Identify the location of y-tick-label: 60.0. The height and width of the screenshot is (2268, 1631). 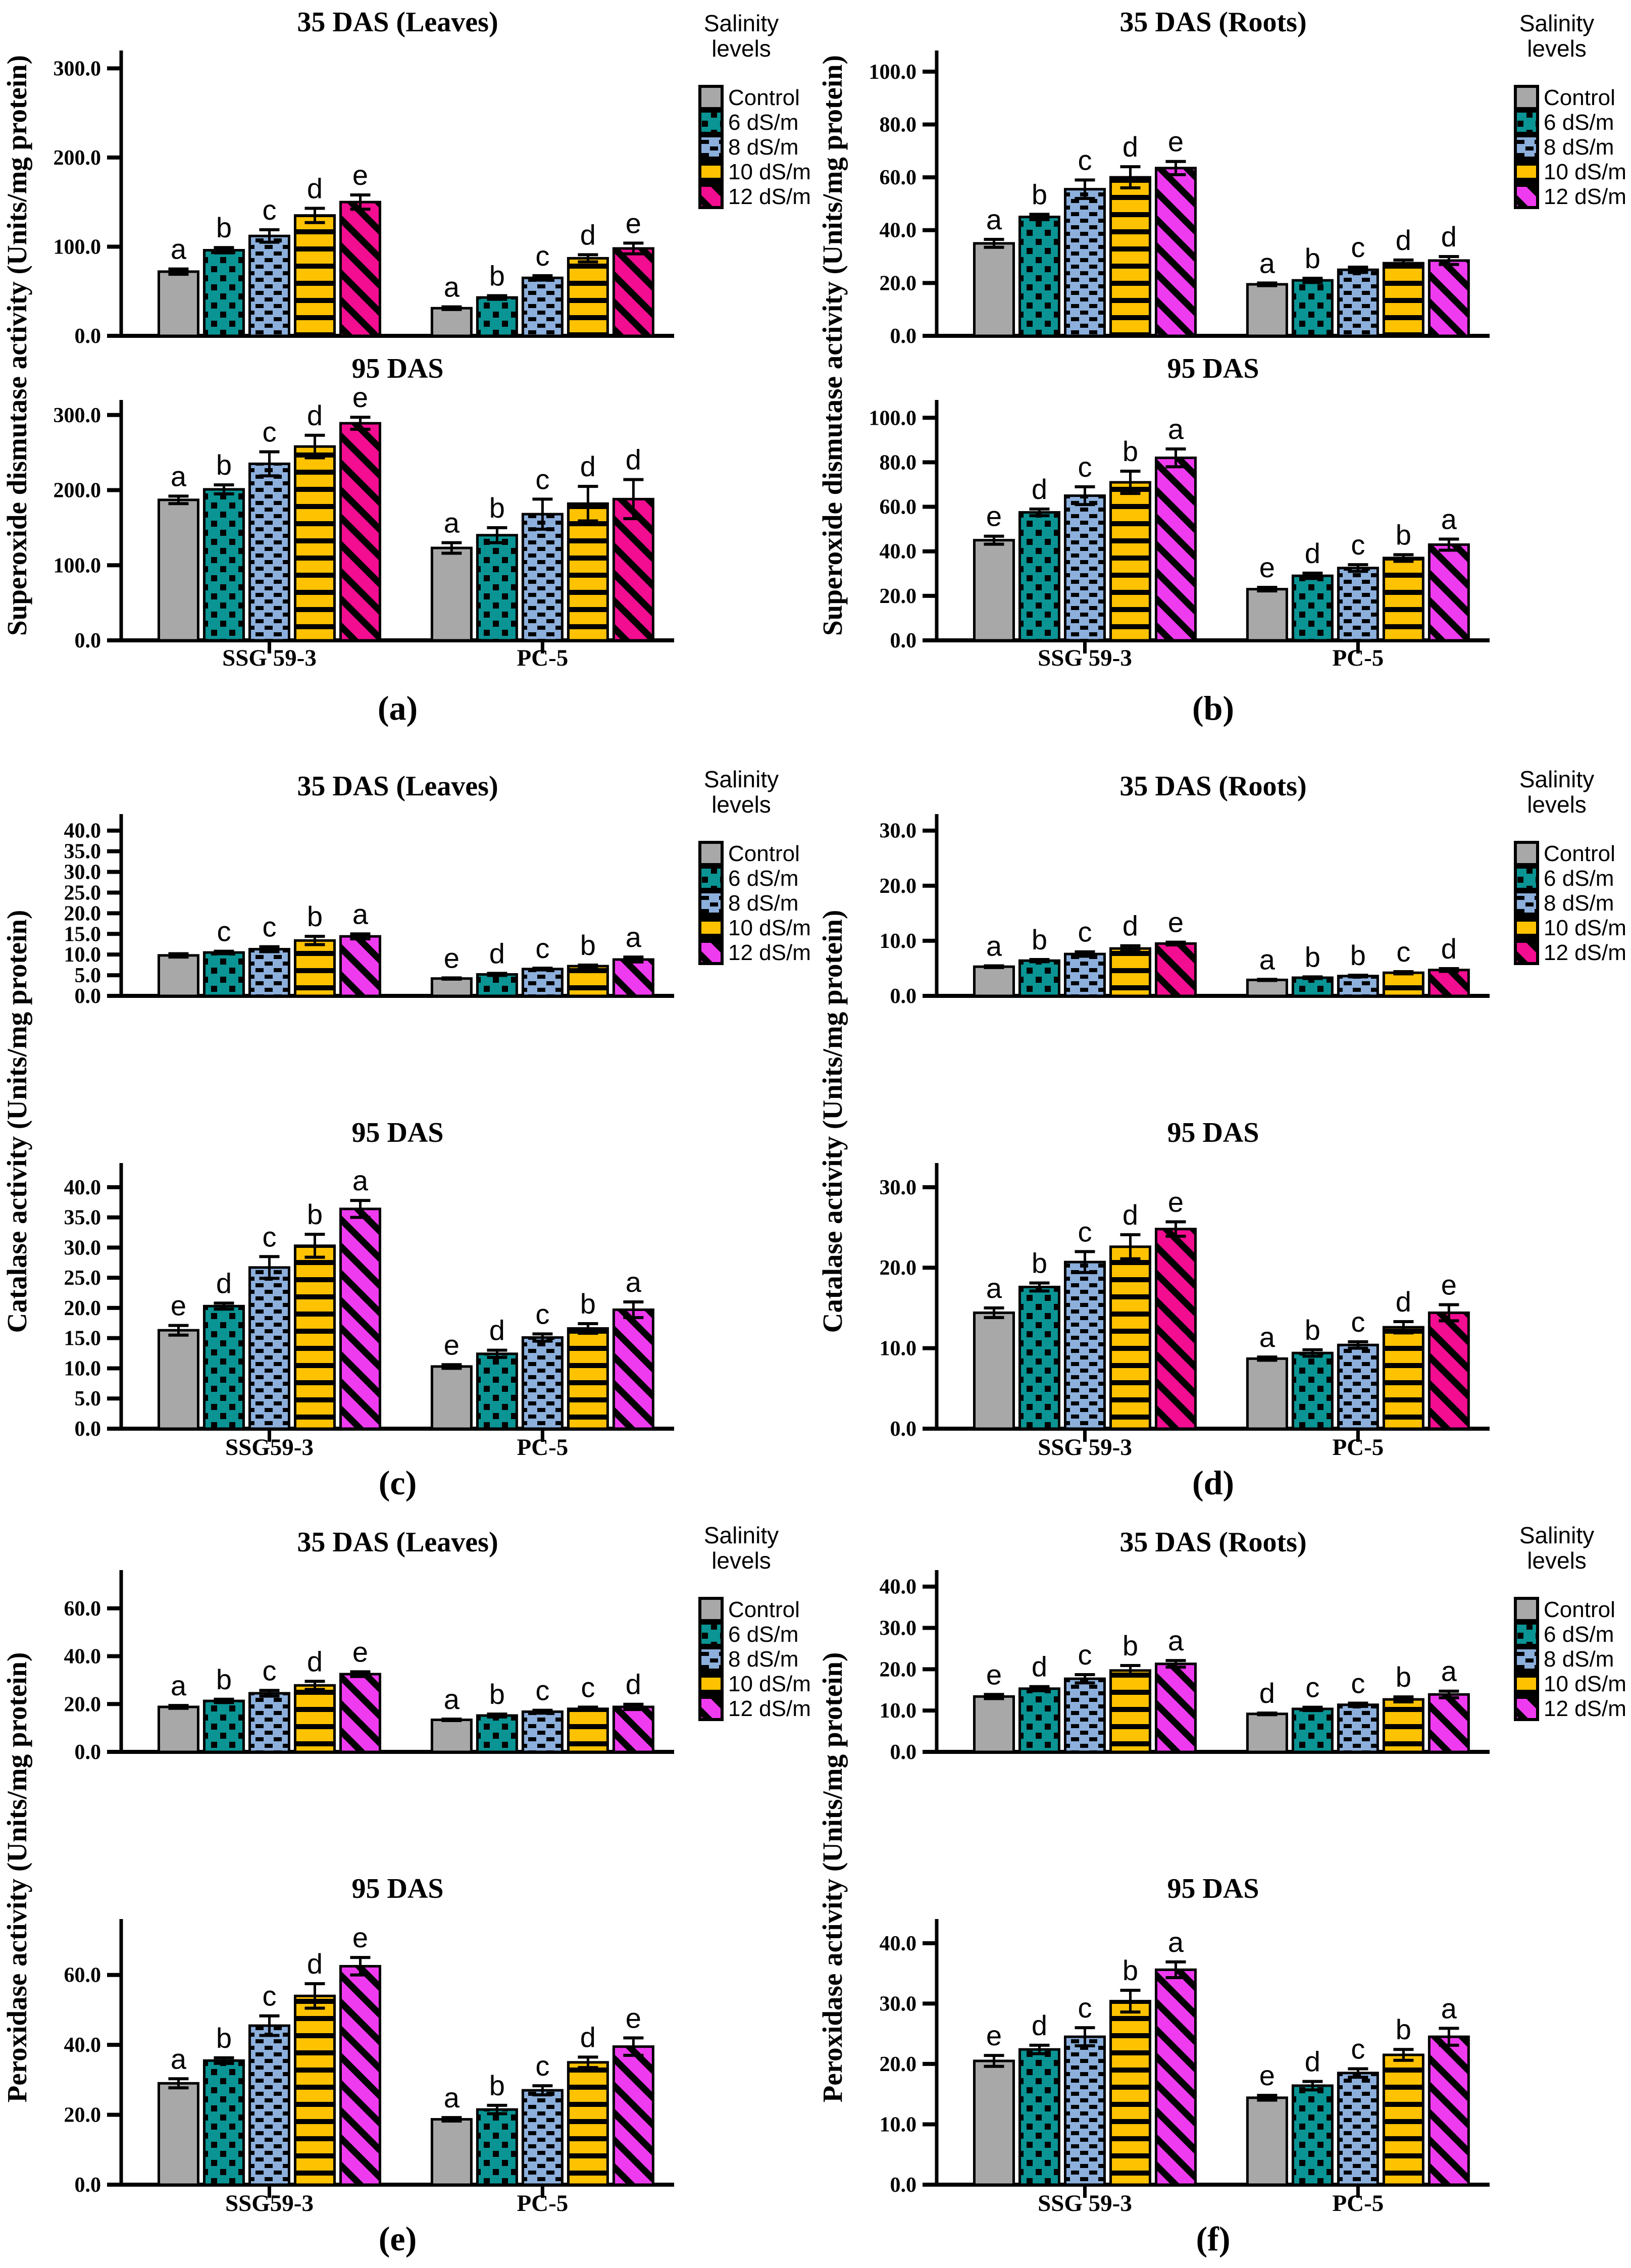
(82, 1609).